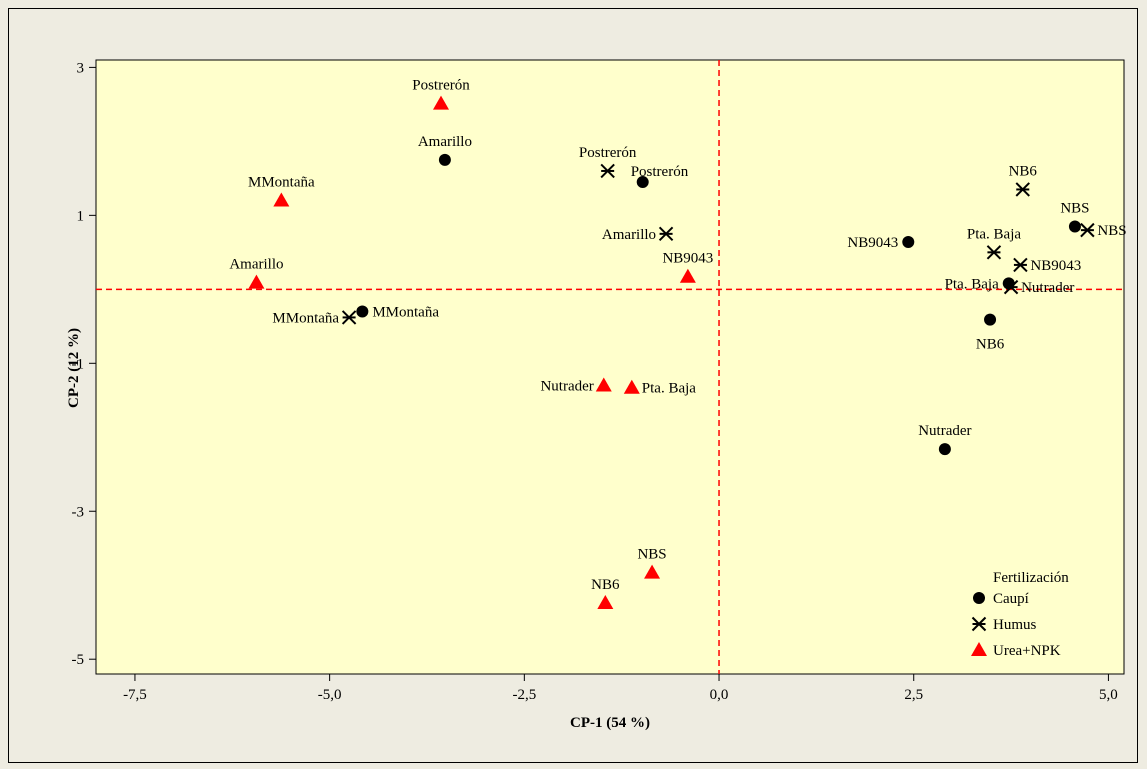  Describe the element at coordinates (305, 318) in the screenshot. I see `point-label-humus: MMontaña` at that location.